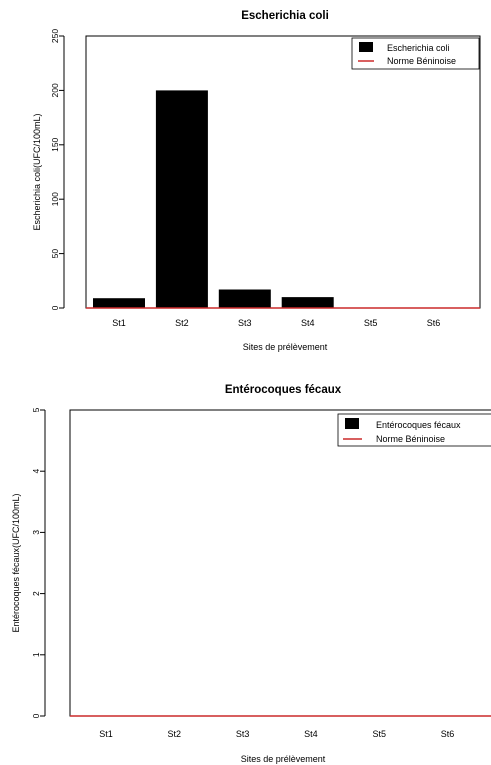 The image size is (491, 765). What do you see at coordinates (244, 298) in the screenshot?
I see `bar-st3` at bounding box center [244, 298].